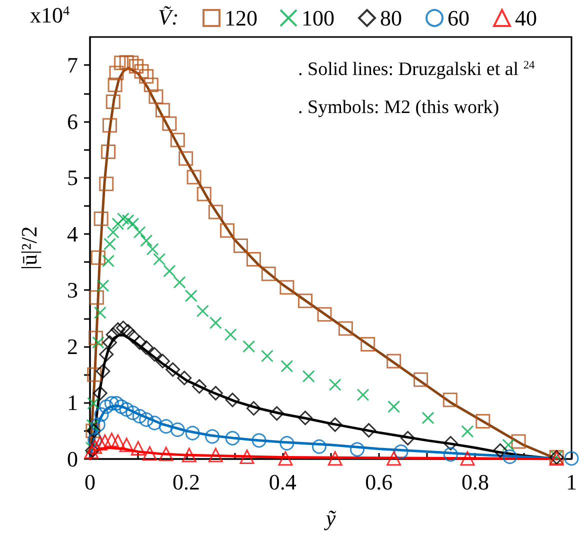 Image resolution: width=580 pixels, height=547 pixels. Describe the element at coordinates (72, 403) in the screenshot. I see `y-tick-label: 1` at that location.